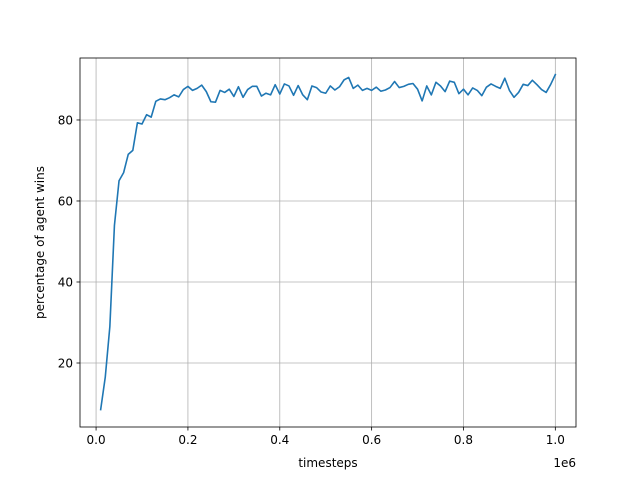 This screenshot has height=480, width=640. I want to click on x-tick-label: 0.6, so click(371, 440).